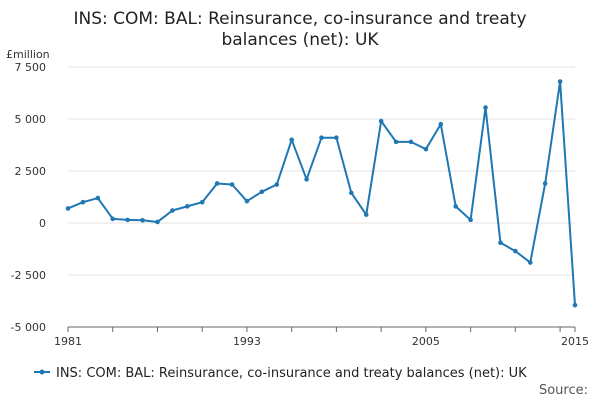 The image size is (600, 400). I want to click on data-point-1991, so click(217, 183).